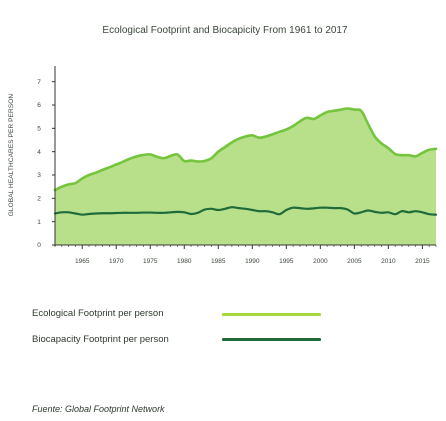  Describe the element at coordinates (286, 261) in the screenshot. I see `x-tick-label-1995: 1995` at that location.